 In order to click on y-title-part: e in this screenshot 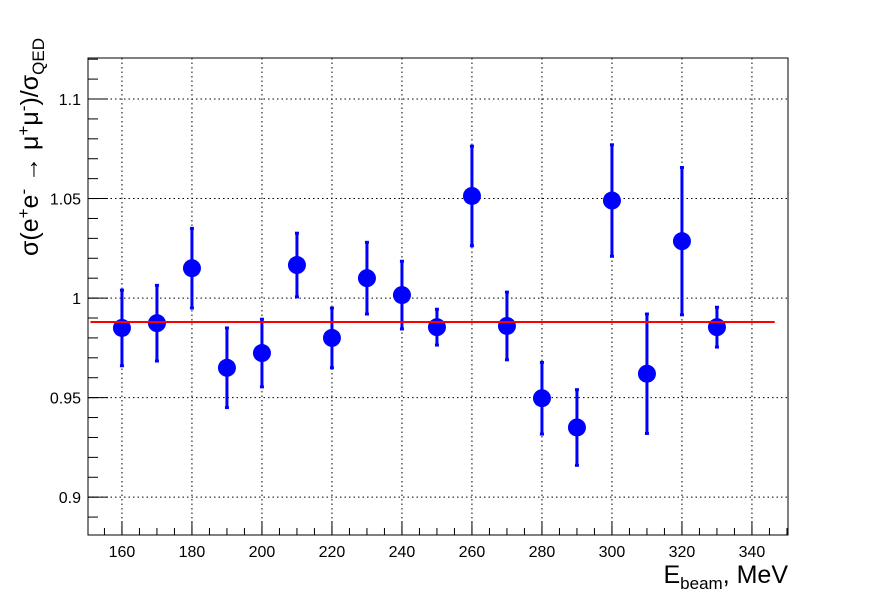, I will do `click(30, 202)`.